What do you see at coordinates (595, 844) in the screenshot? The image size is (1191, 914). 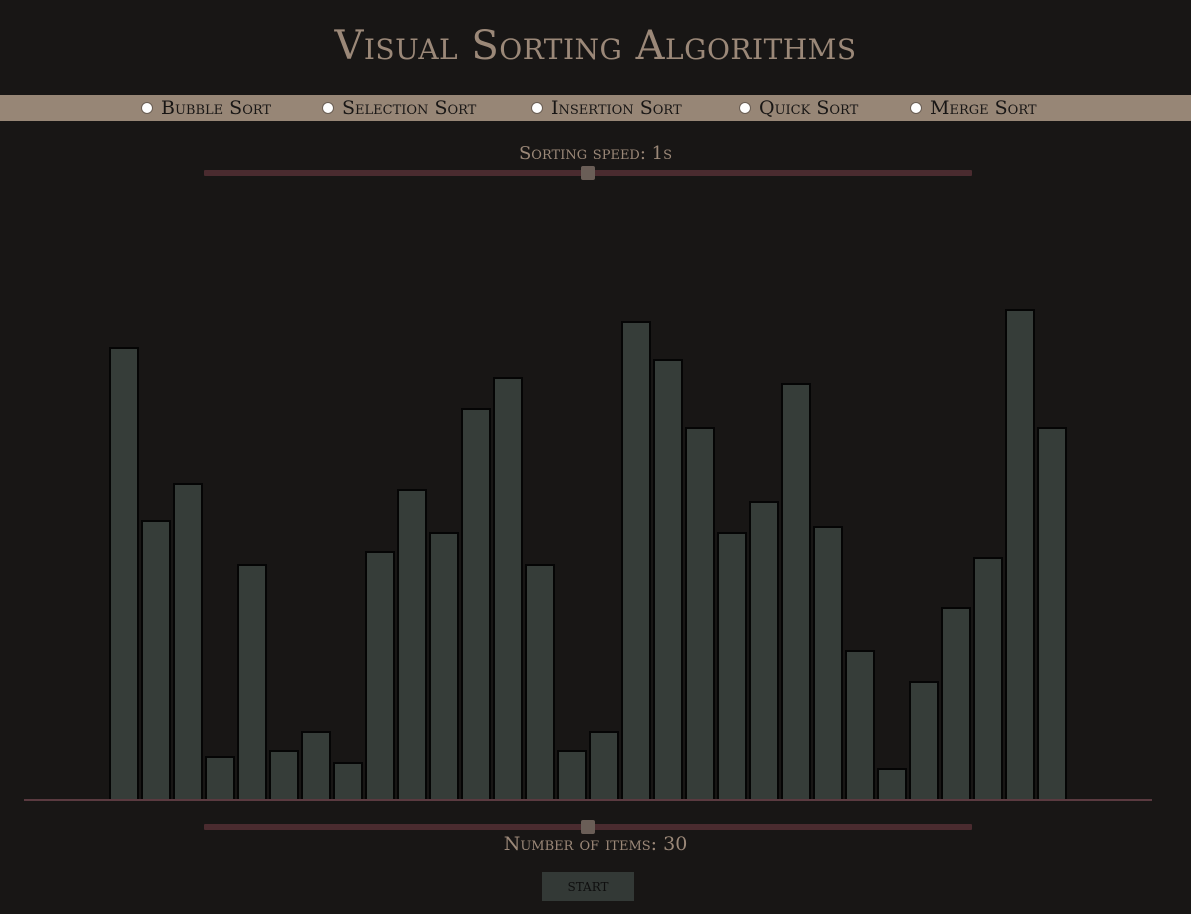 I see `items-count-label: Number of items: 30` at bounding box center [595, 844].